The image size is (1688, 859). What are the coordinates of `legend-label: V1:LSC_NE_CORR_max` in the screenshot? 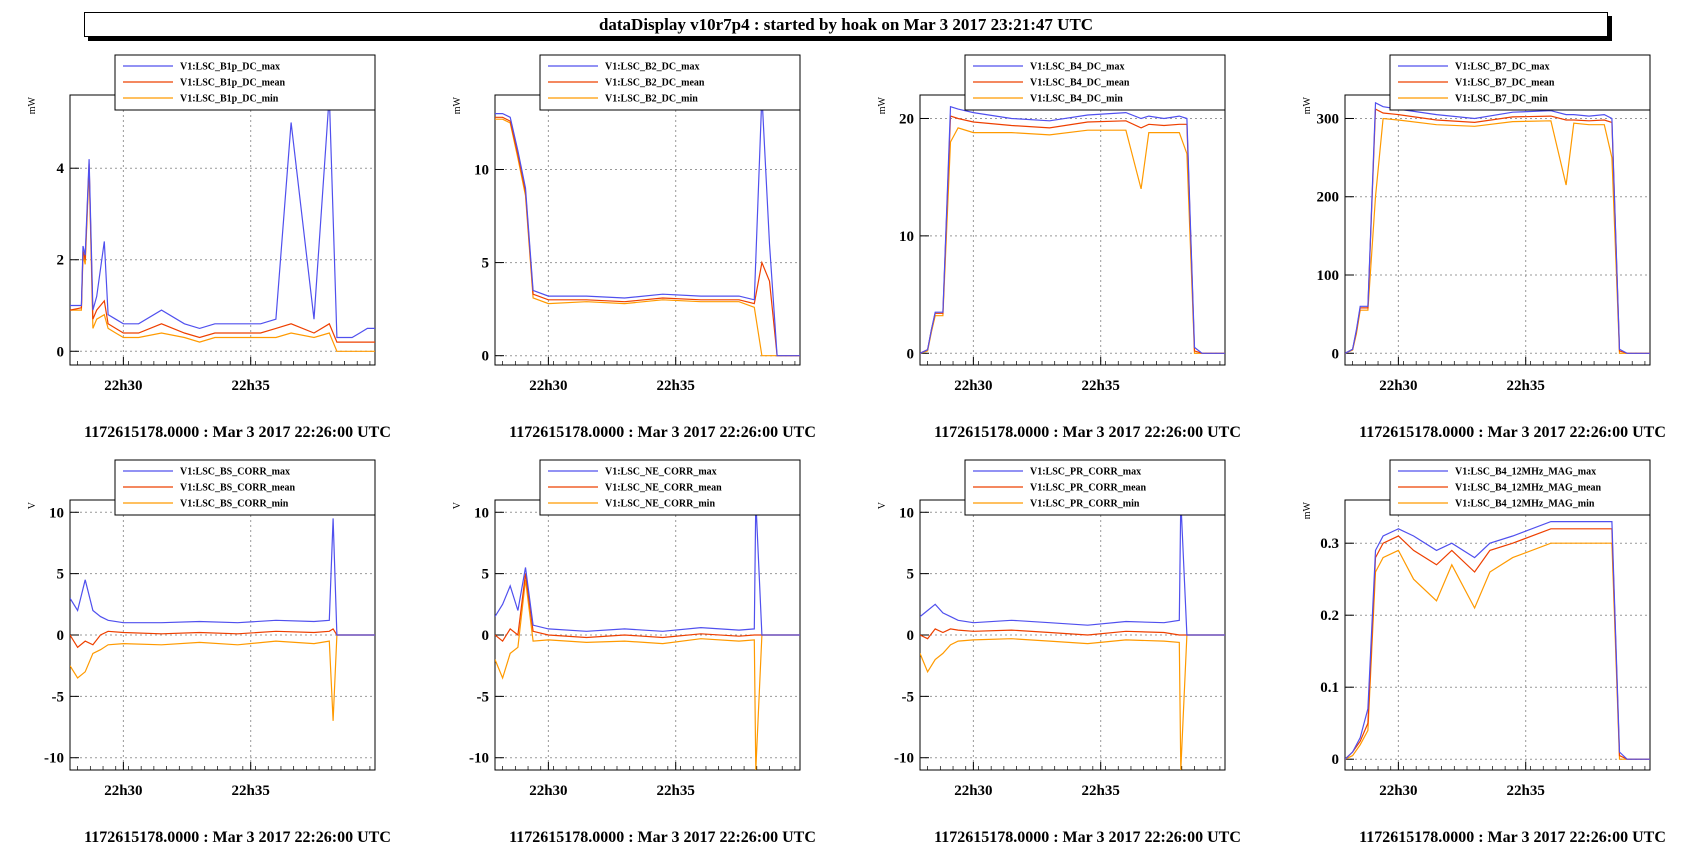 It's located at (661, 472).